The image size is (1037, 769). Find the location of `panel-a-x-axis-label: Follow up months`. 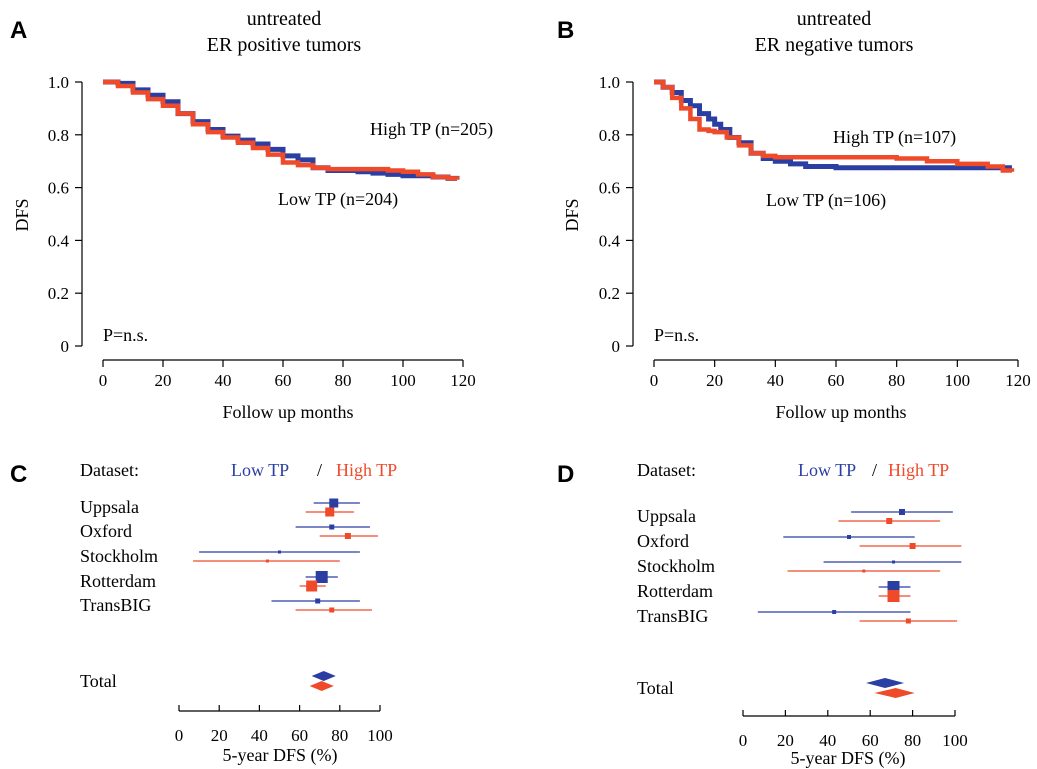

panel-a-x-axis-label: Follow up months is located at coordinates (287, 412).